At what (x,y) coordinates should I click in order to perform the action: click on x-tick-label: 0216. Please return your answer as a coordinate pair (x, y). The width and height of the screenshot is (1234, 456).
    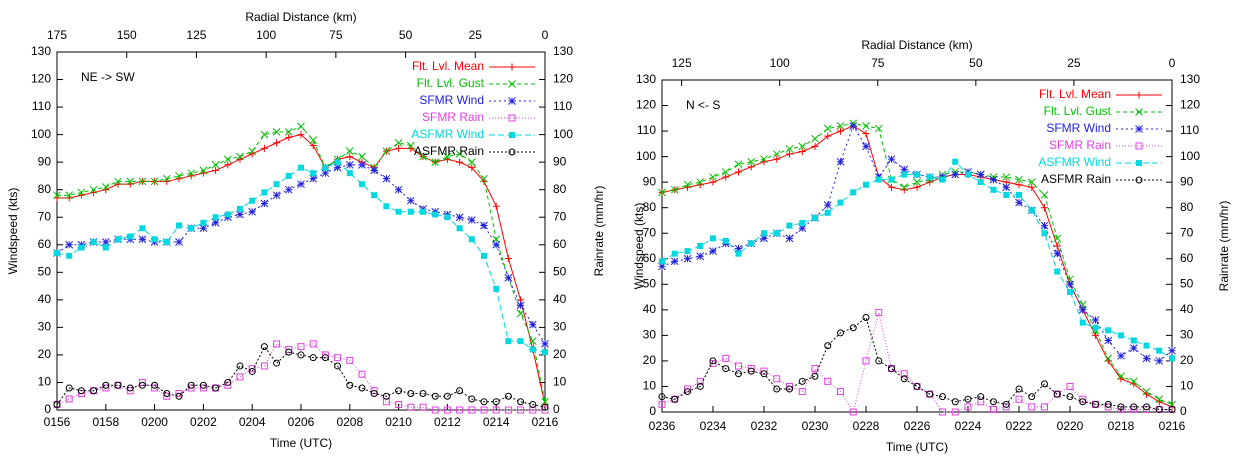
    Looking at the image, I should click on (1172, 426).